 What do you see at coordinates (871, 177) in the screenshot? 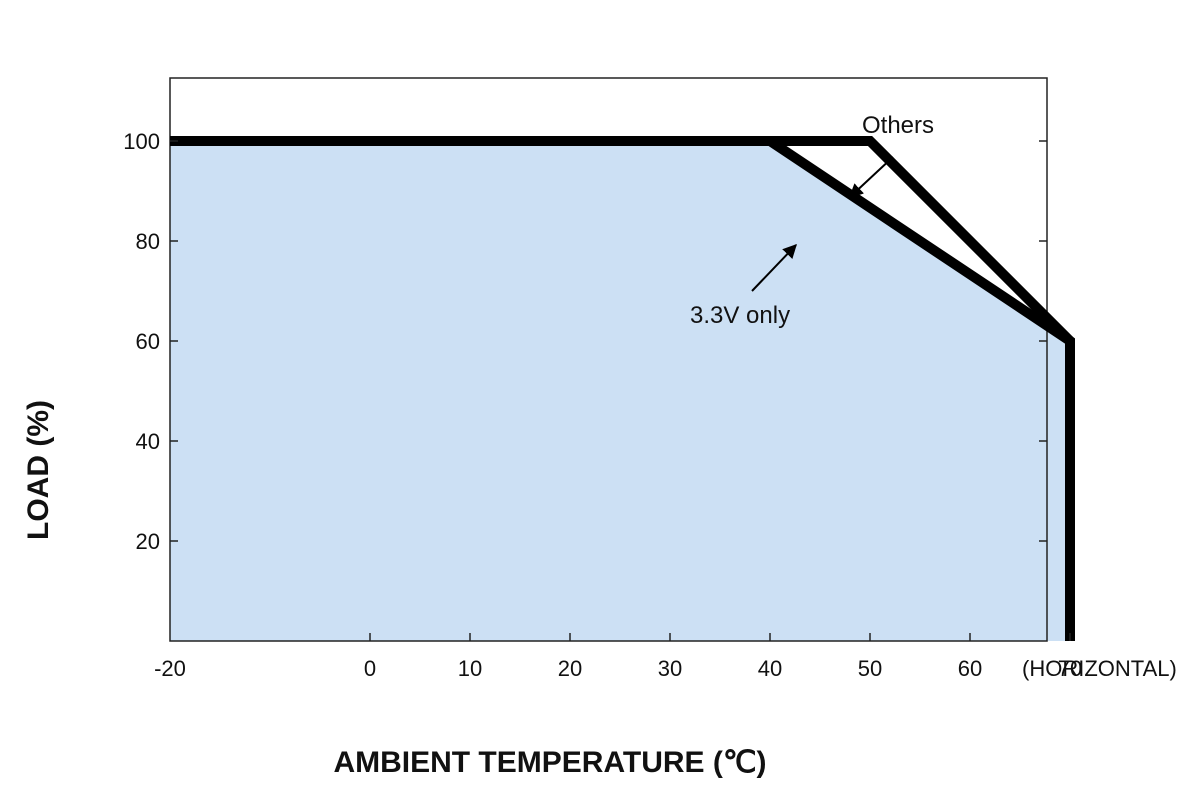
I see `annotation-arrow-others` at bounding box center [871, 177].